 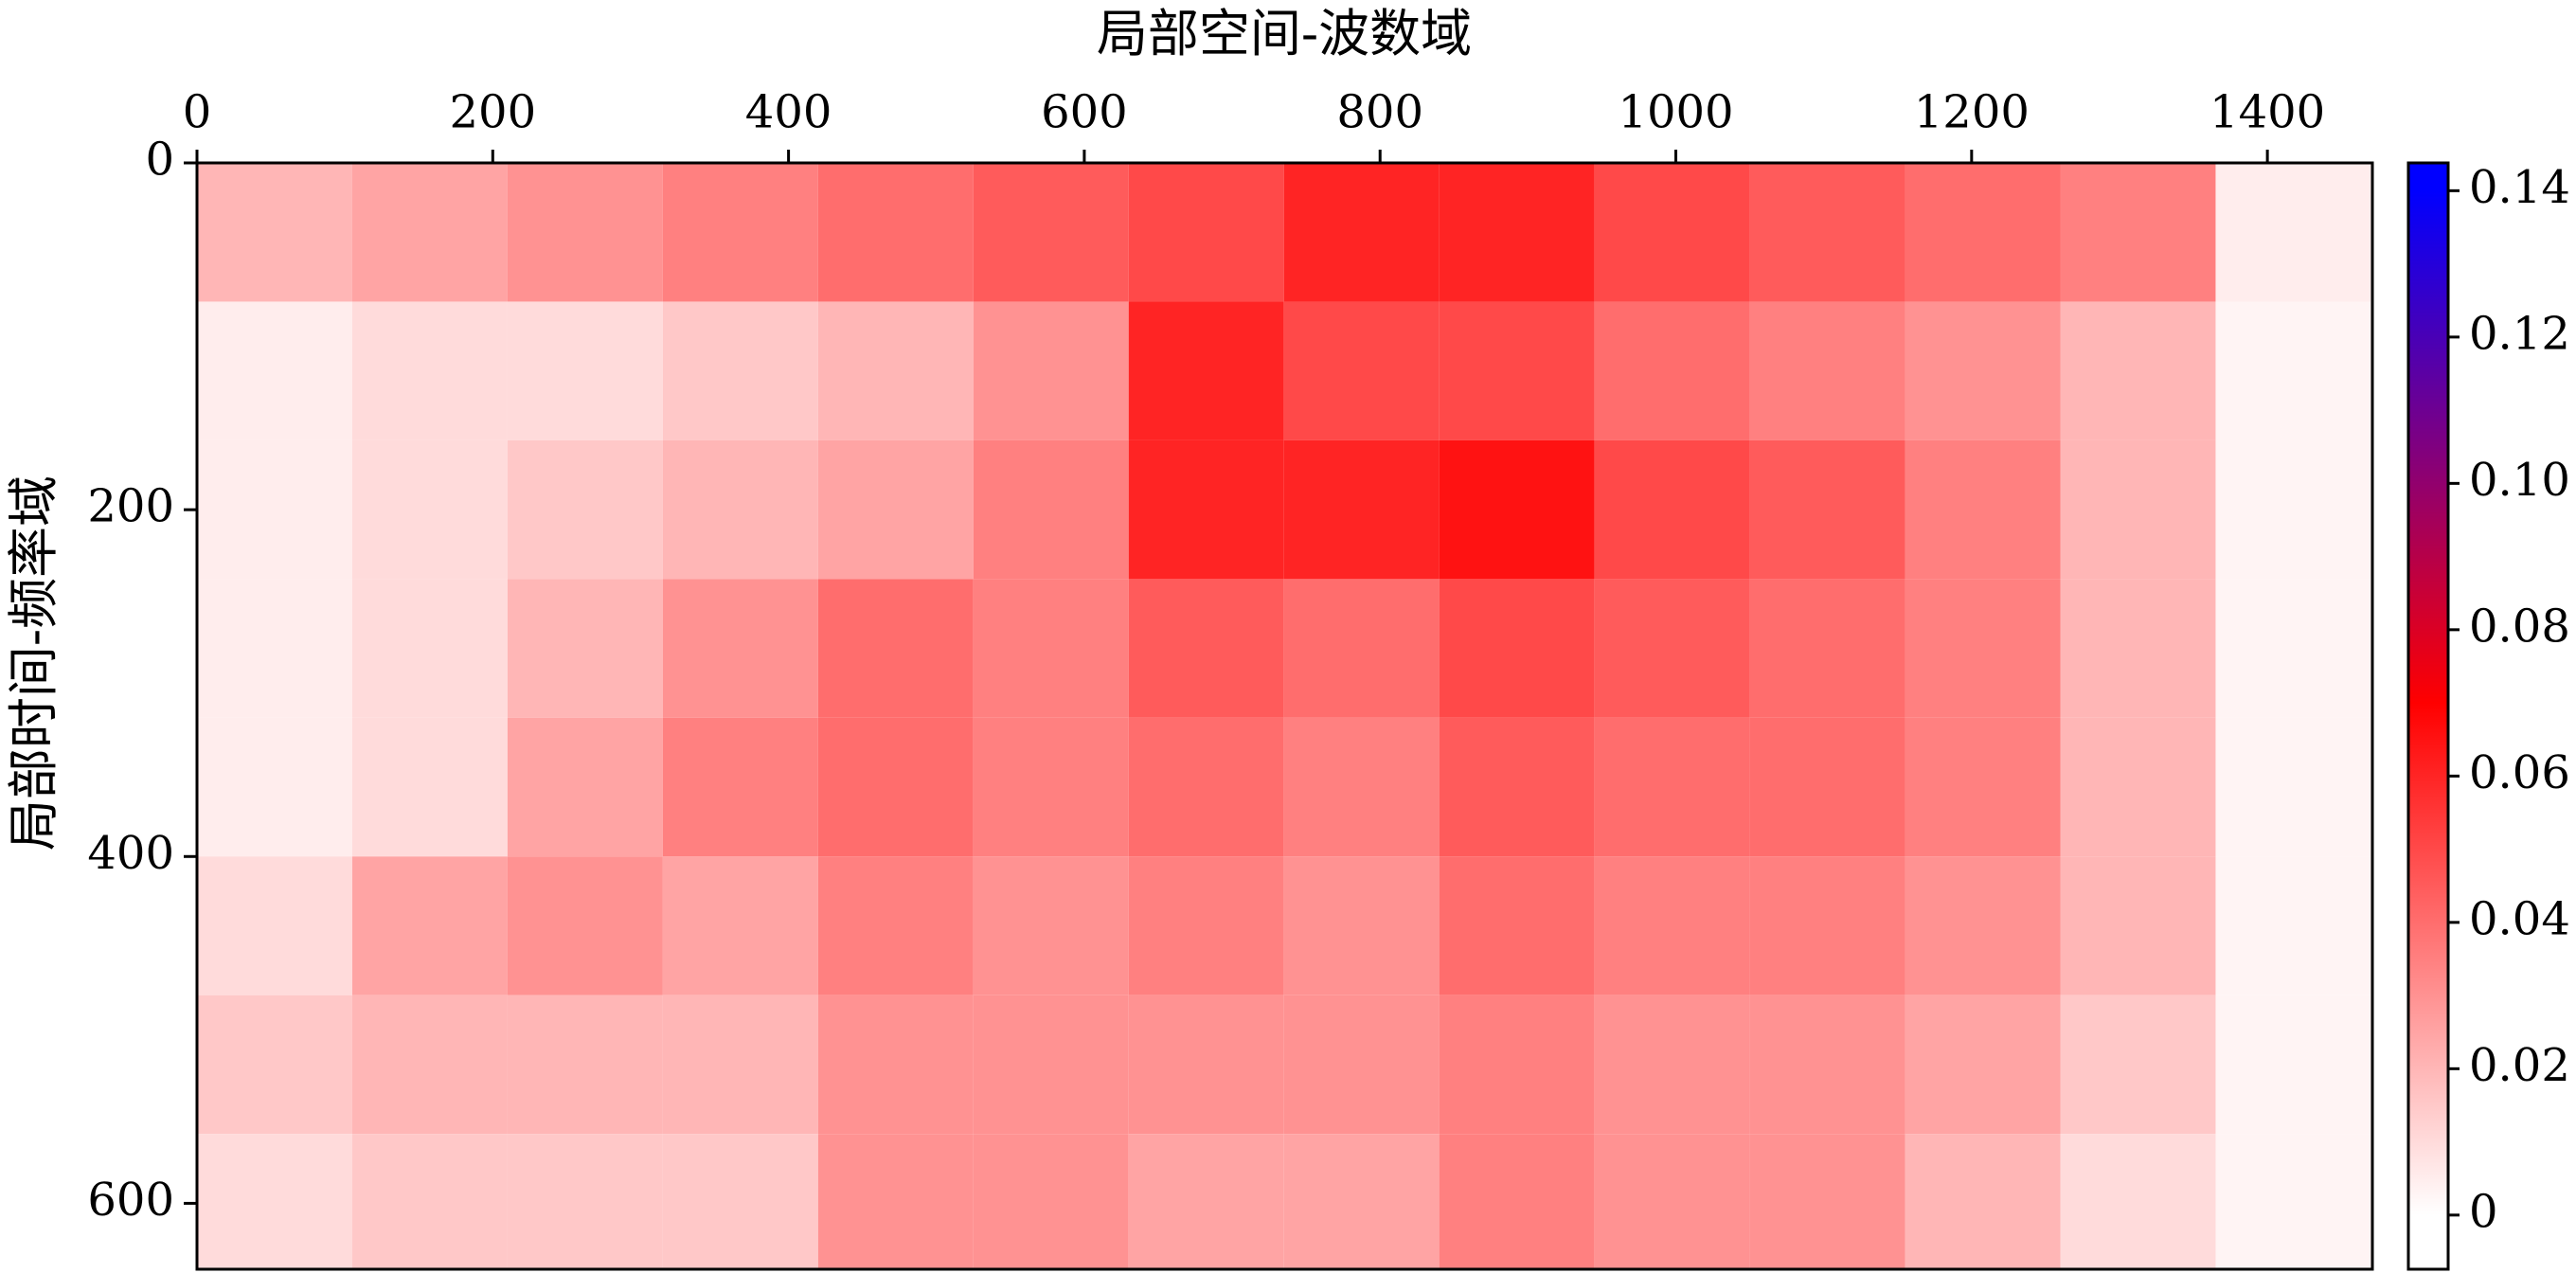 I want to click on colorbar-tick-label: 0.02, so click(x=2519, y=1065).